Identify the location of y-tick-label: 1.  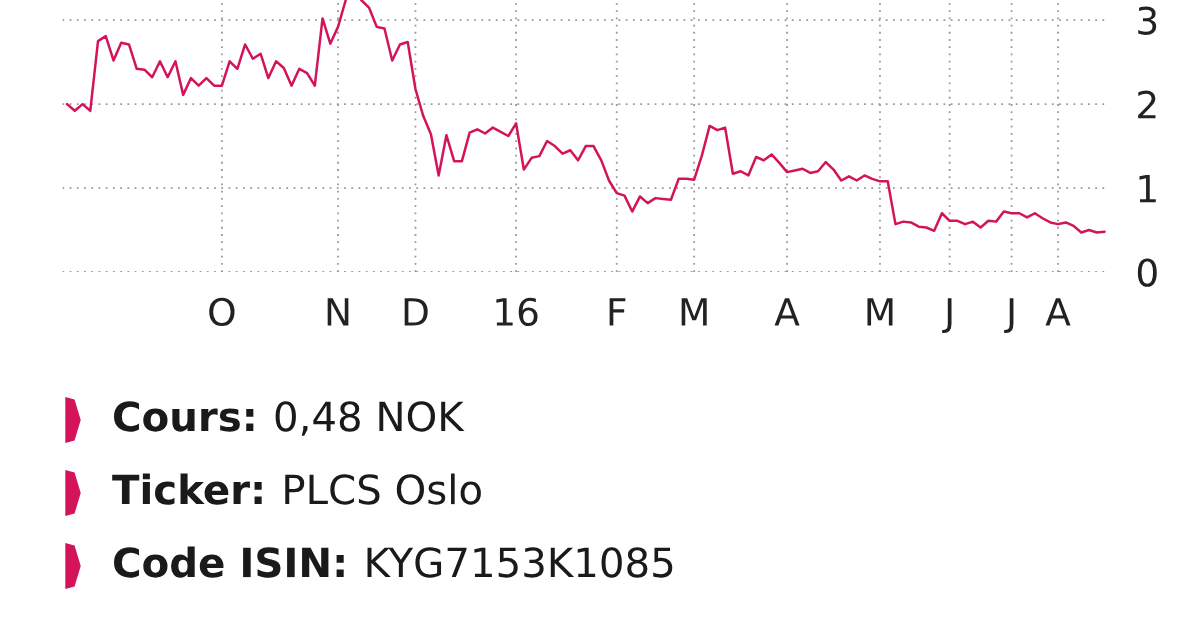
(1147, 188).